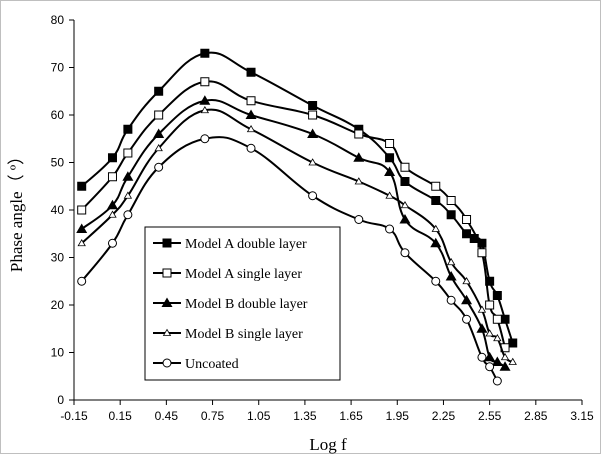  I want to click on legend-entry: Model B double layer, so click(230, 304).